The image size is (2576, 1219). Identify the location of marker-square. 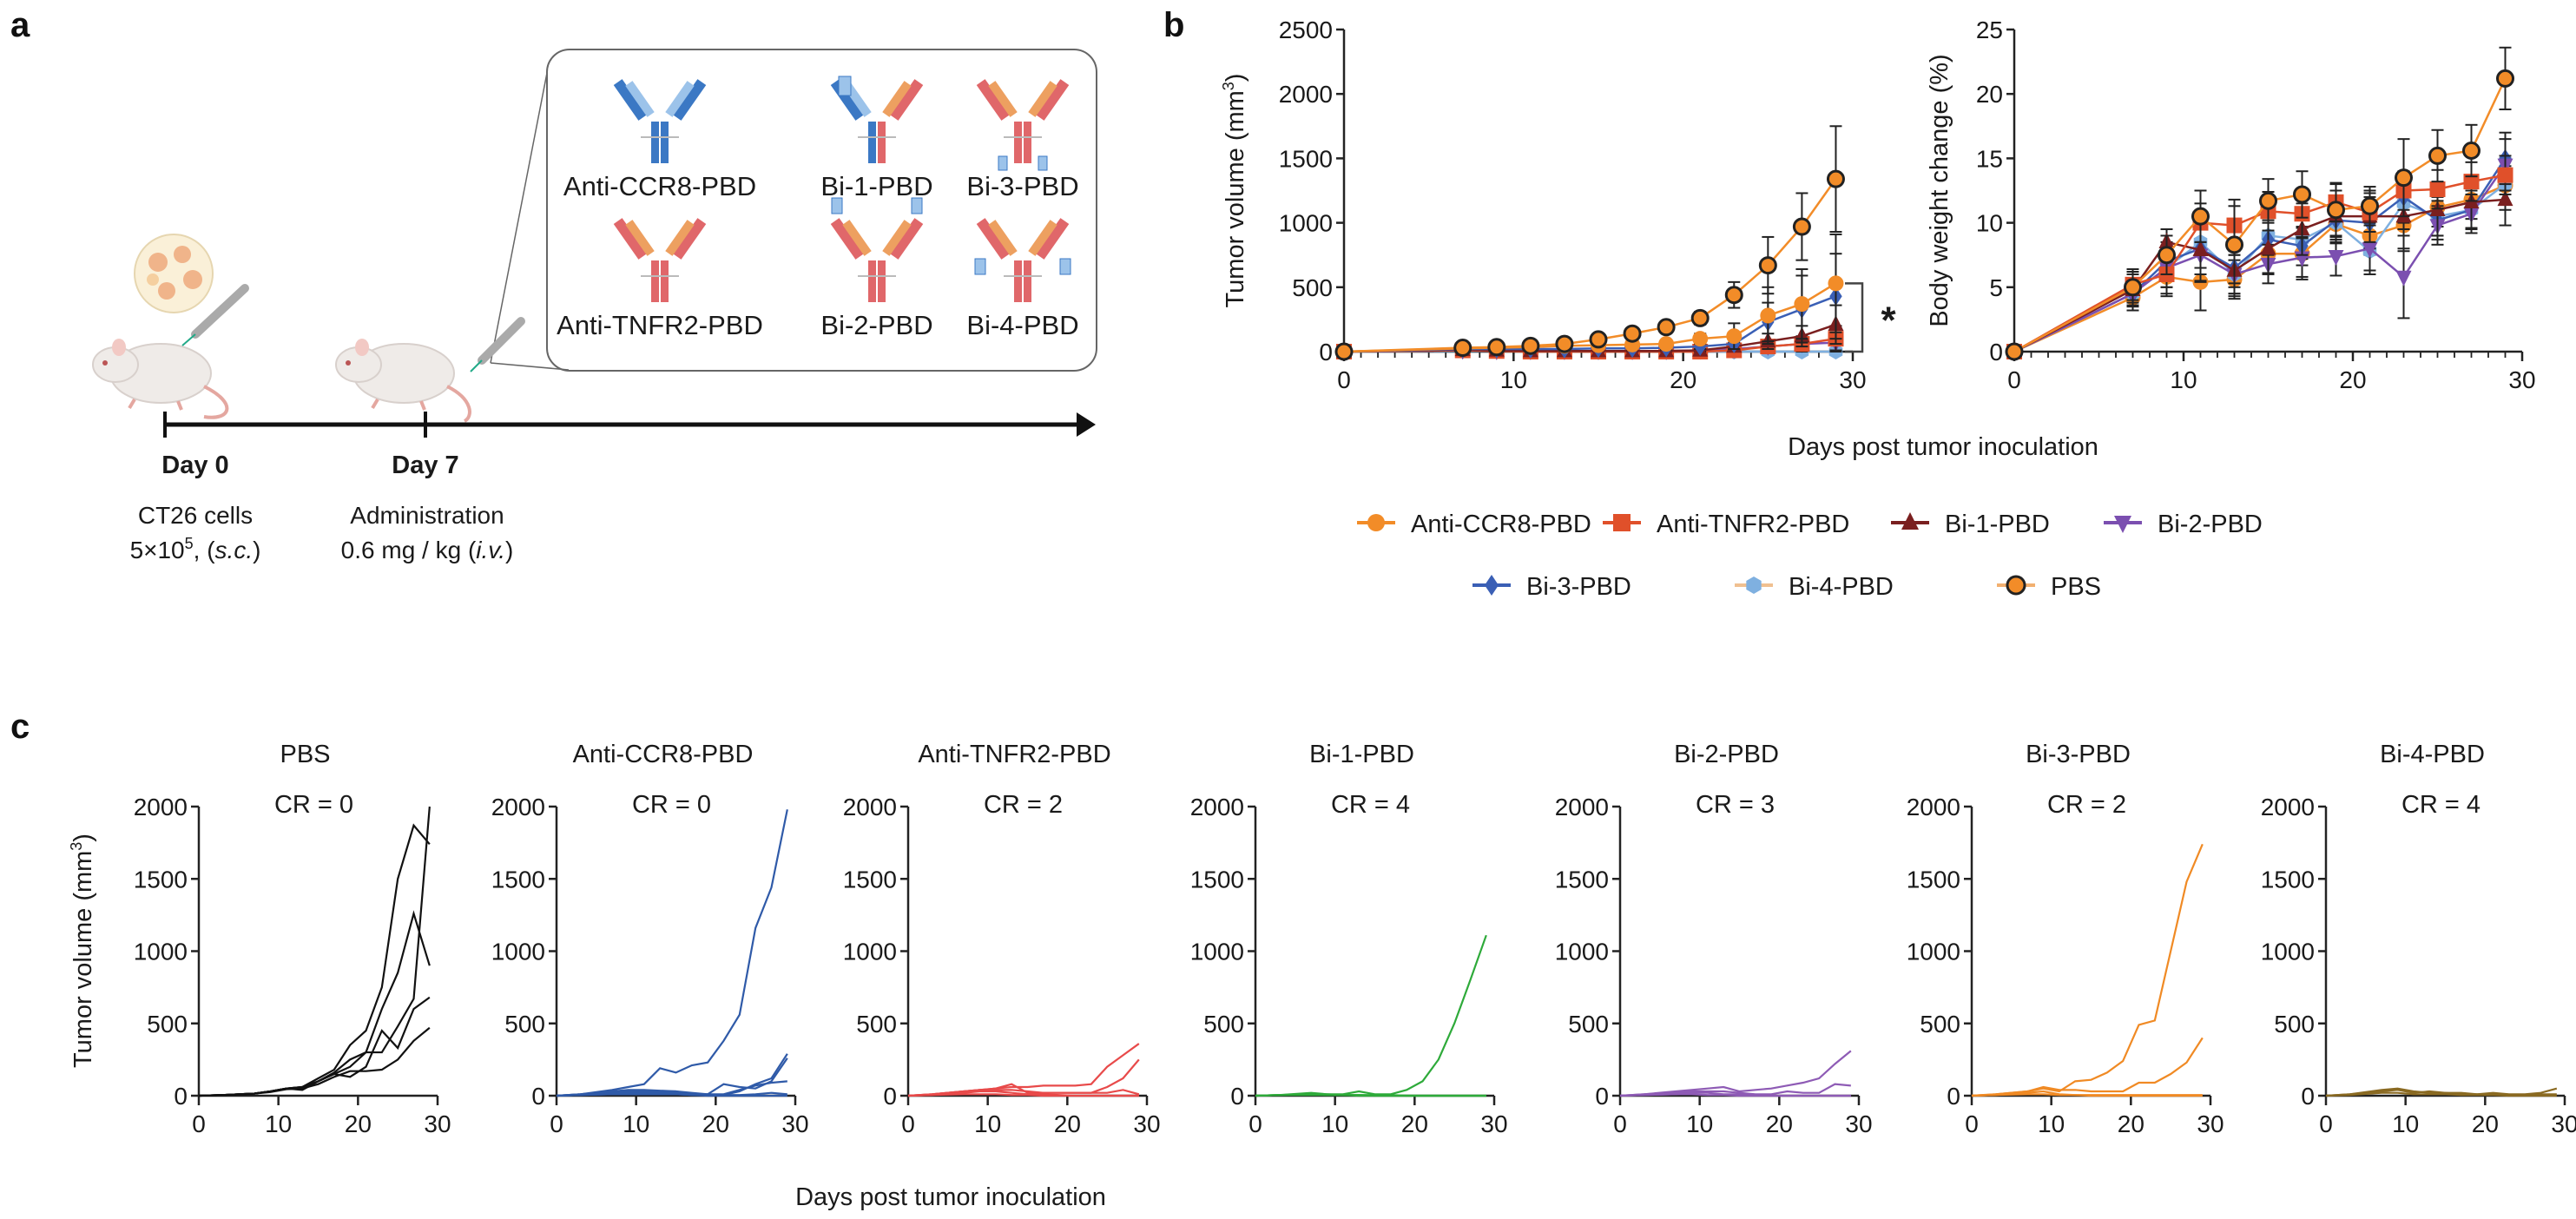
(2471, 182).